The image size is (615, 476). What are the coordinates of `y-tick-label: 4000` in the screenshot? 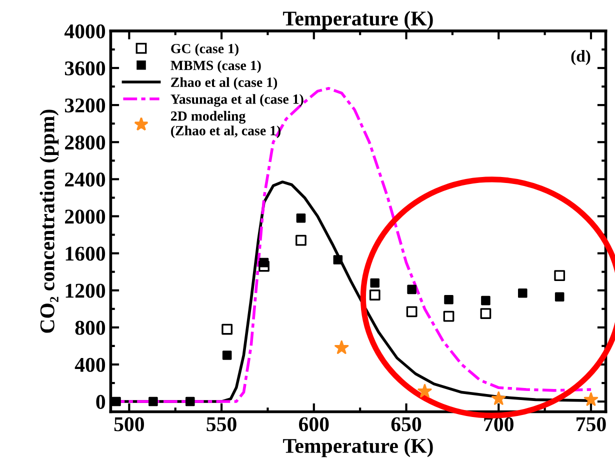 It's located at (85, 31).